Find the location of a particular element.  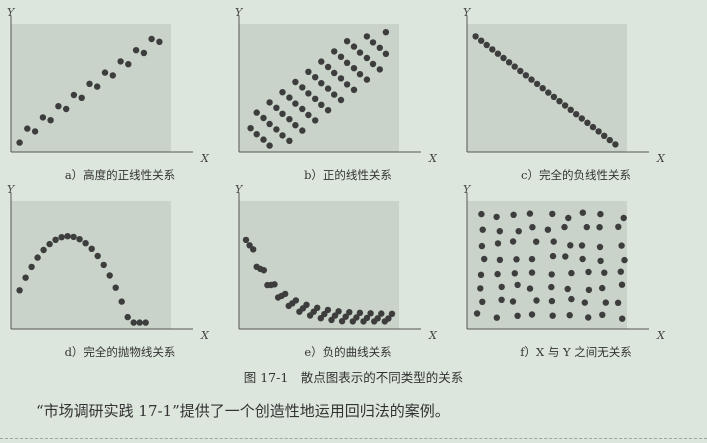

plot-area is located at coordinates (547, 88).